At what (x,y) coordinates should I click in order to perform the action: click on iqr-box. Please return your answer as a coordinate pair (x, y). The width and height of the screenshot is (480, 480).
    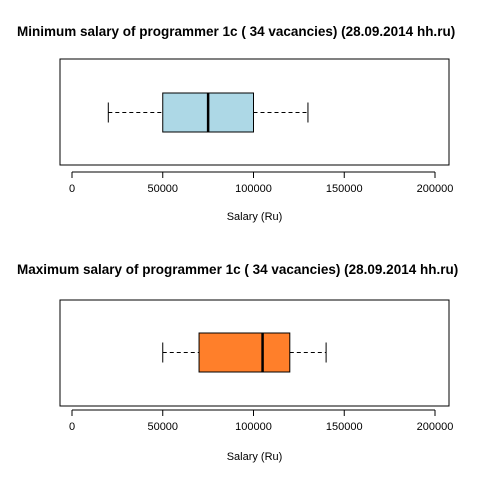
    Looking at the image, I should click on (244, 352).